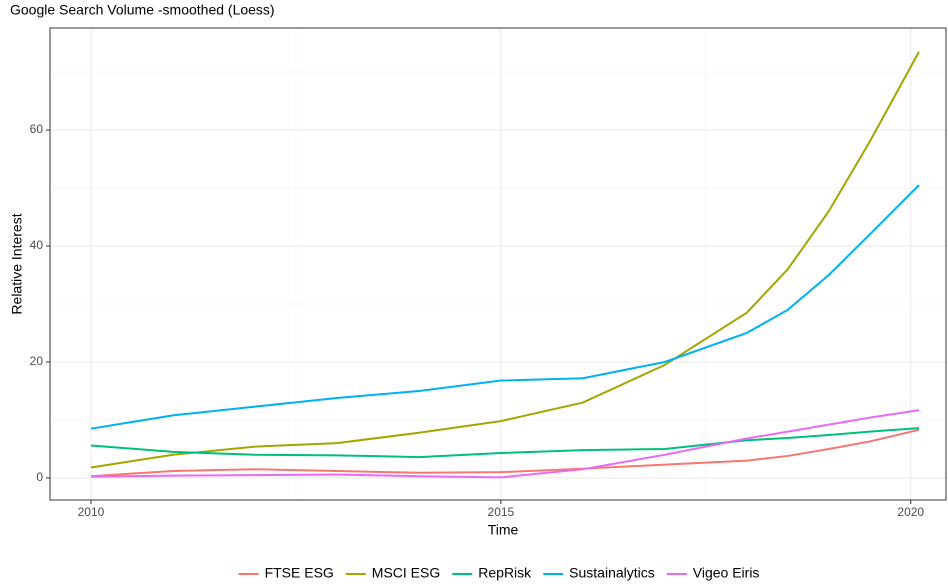 The image size is (948, 588). Describe the element at coordinates (142, 10) in the screenshot. I see `chart-title: Google Search Volume -smoothed (Loess)` at that location.